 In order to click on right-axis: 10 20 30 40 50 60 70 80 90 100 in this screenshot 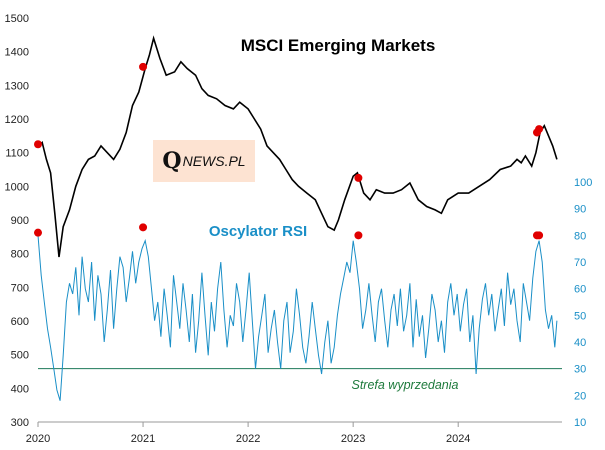, I will do `click(583, 303)`.